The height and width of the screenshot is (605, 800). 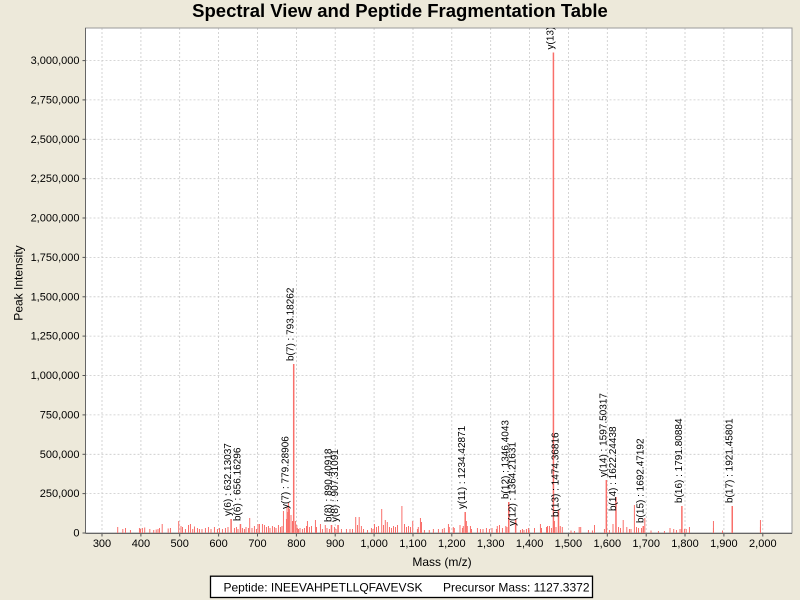 I want to click on svg-text: 1,500,000, so click(x=55, y=297).